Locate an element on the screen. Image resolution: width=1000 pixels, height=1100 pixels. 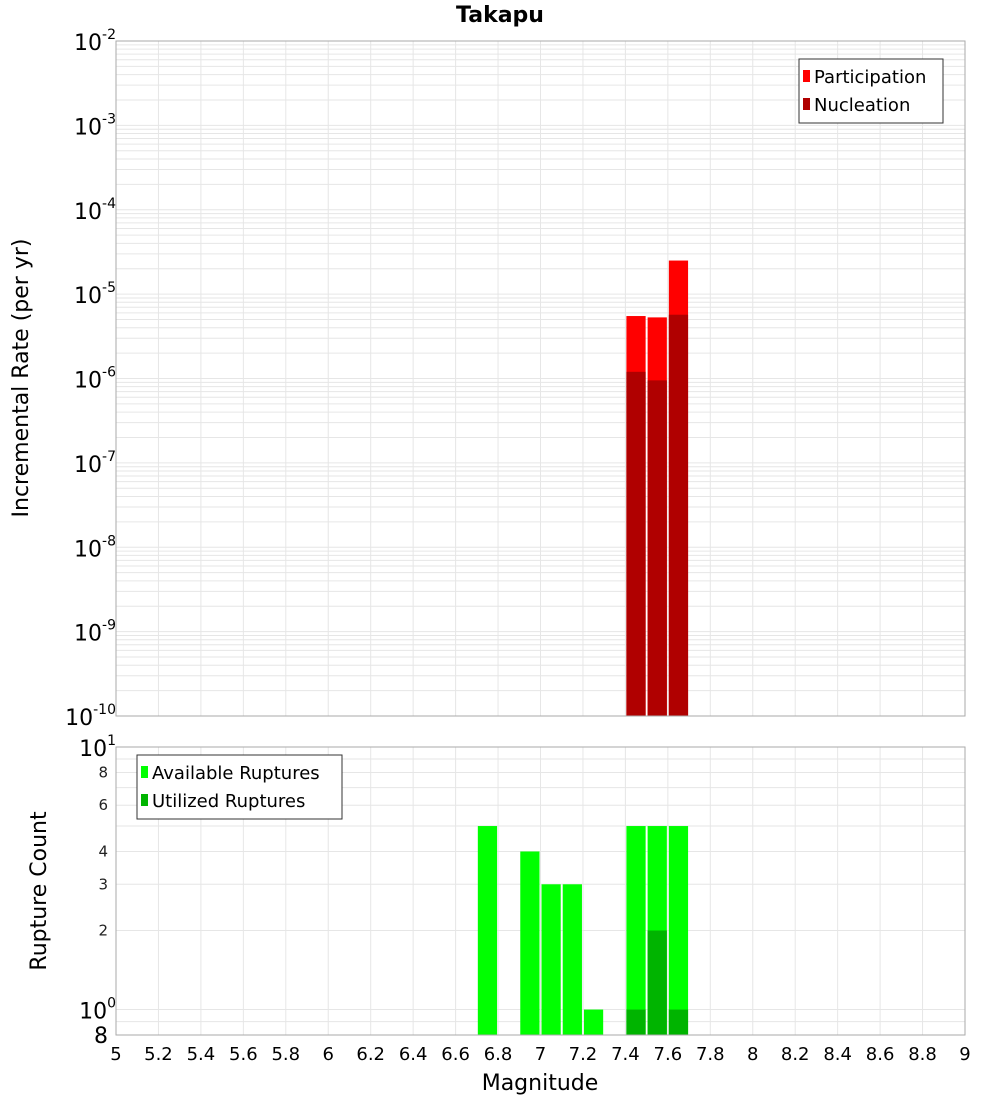
x-tick-label: 6 is located at coordinates (328, 1054).